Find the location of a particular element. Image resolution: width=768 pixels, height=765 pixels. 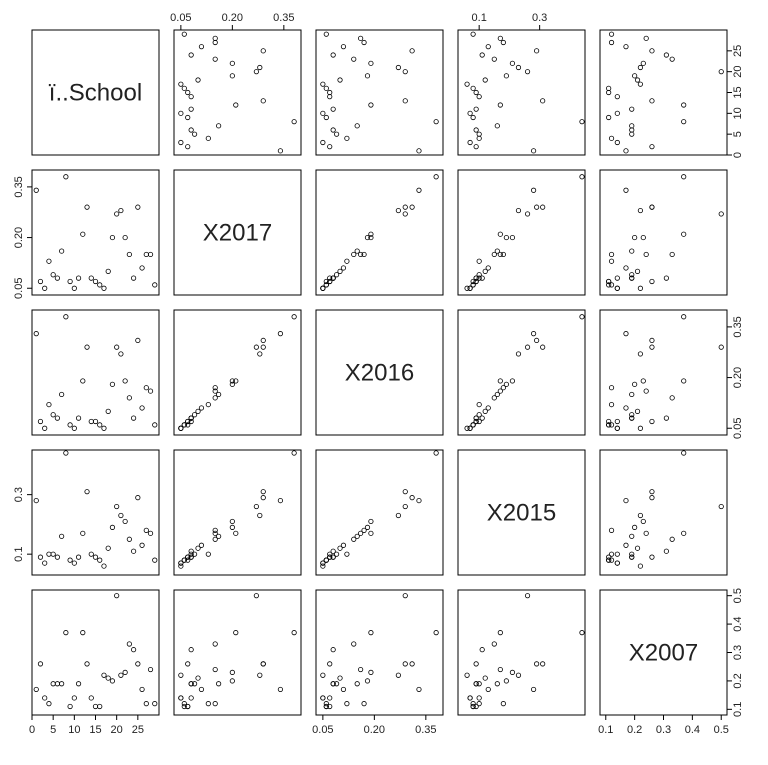

x-tick-label: 25 is located at coordinates (138, 730).